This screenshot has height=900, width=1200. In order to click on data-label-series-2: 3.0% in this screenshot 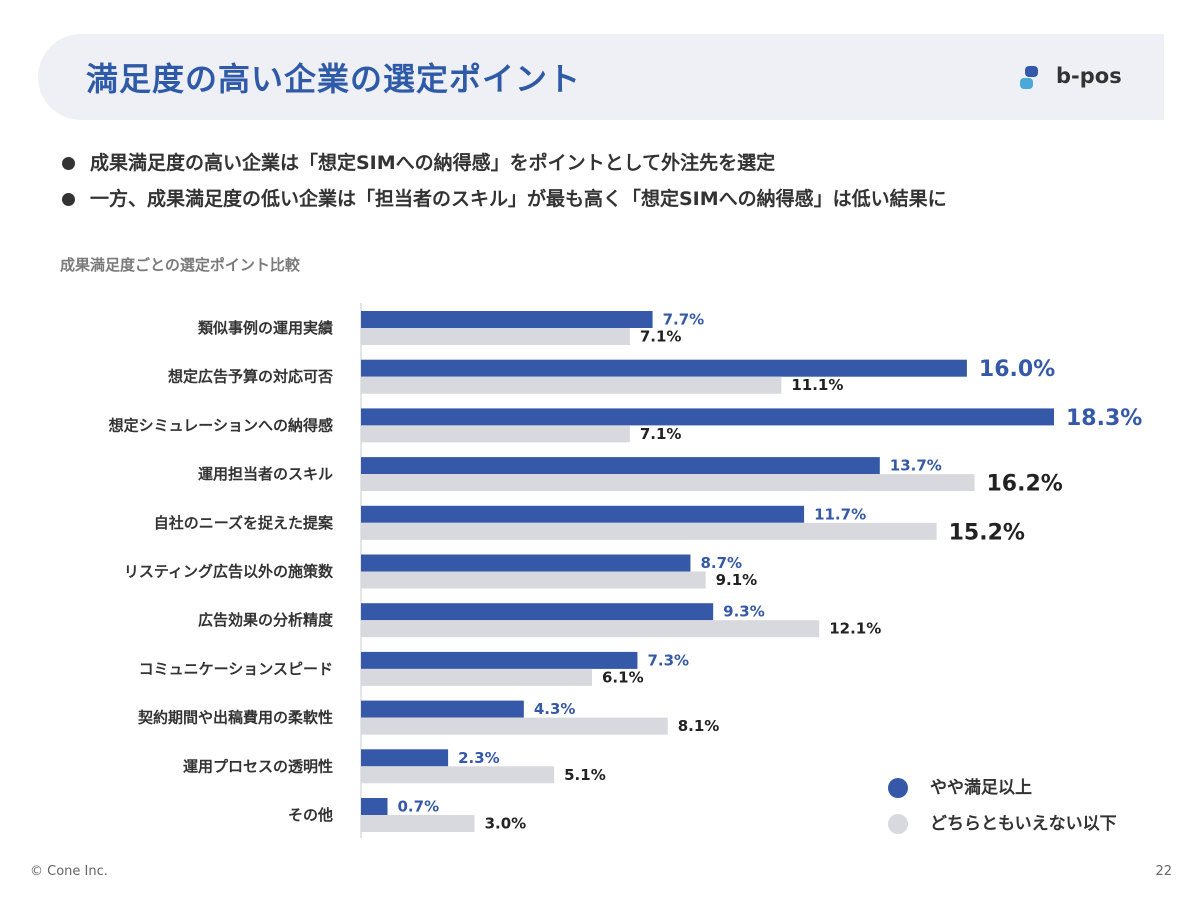, I will do `click(506, 824)`.